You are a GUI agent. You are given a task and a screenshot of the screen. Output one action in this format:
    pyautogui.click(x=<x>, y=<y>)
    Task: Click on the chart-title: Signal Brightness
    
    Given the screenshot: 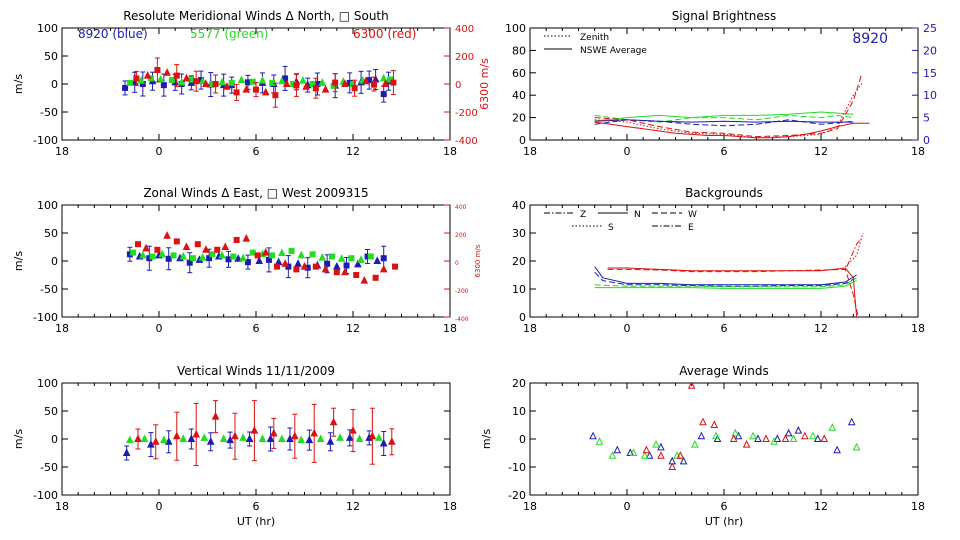 What is the action you would take?
    pyautogui.click(x=724, y=16)
    